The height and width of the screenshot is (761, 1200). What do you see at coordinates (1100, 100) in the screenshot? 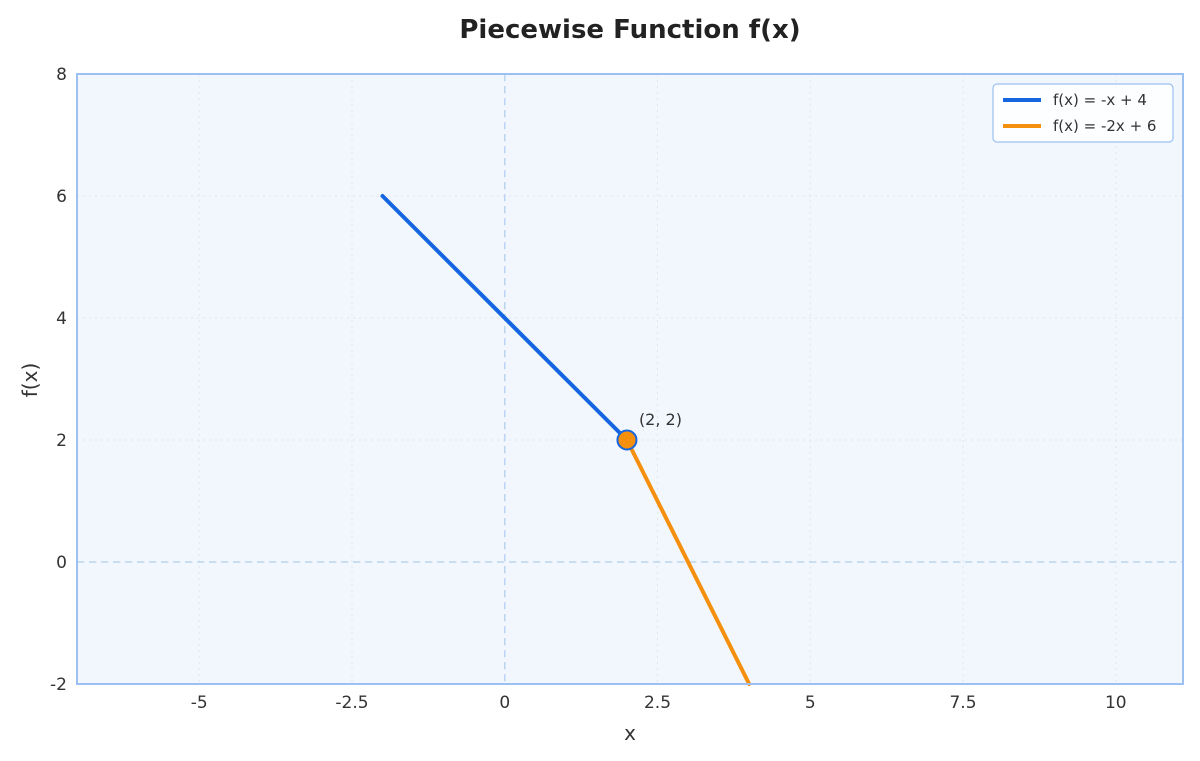
I see `legend-label-1: f(x) = -x + 4` at bounding box center [1100, 100].